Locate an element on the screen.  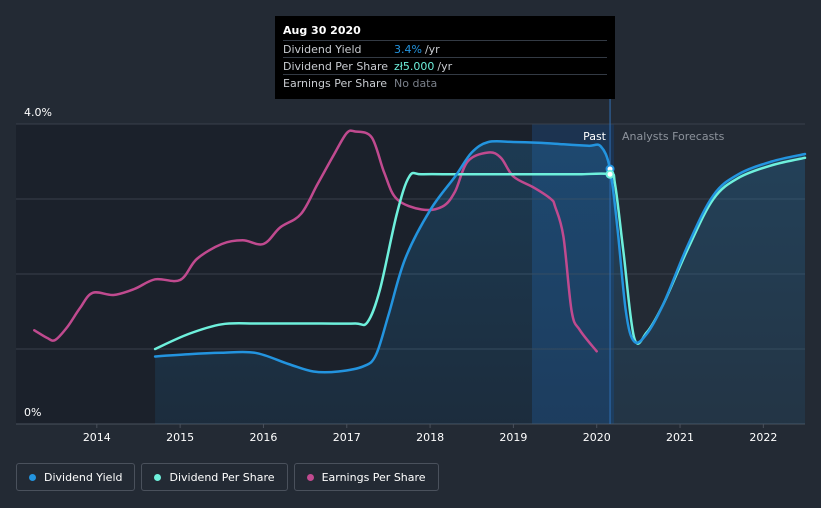
x-tick-label: 2018 is located at coordinates (430, 437).